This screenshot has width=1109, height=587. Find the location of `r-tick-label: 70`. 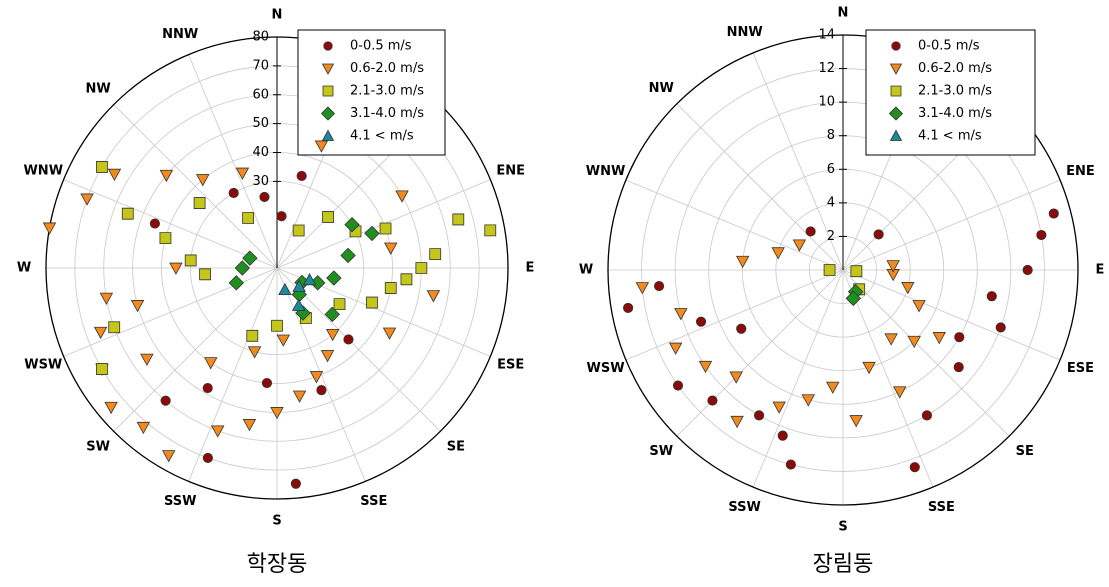

r-tick-label: 70 is located at coordinates (260, 65).